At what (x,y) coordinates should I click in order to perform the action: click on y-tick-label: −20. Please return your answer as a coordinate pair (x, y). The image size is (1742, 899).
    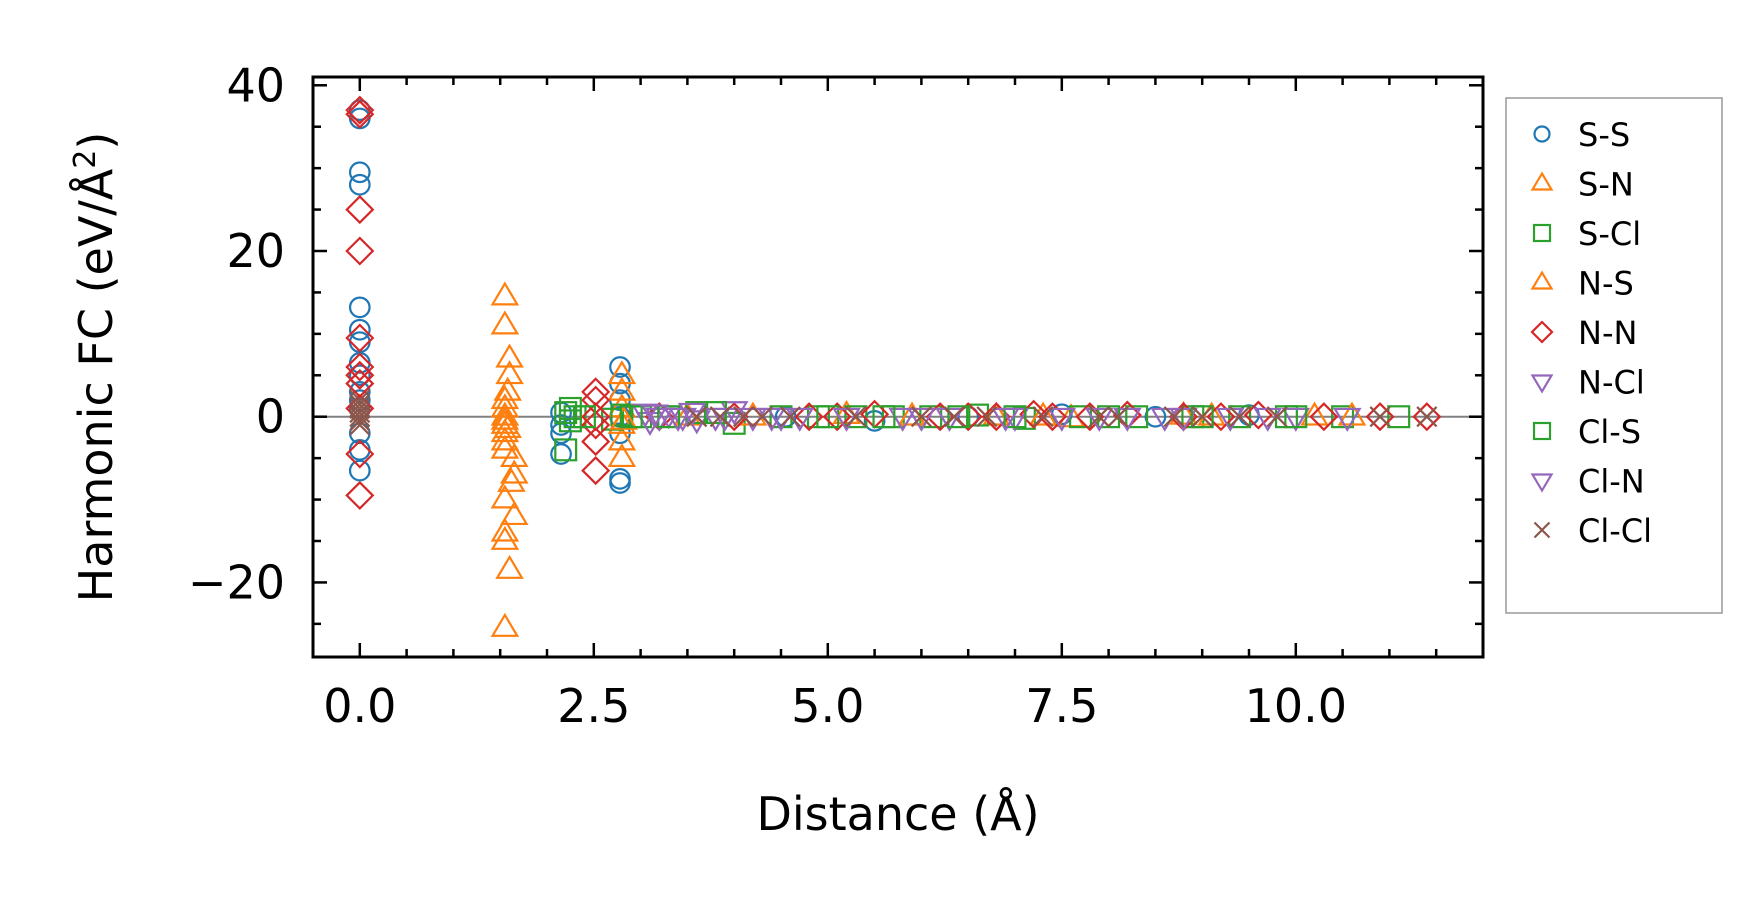
    Looking at the image, I should click on (236, 582).